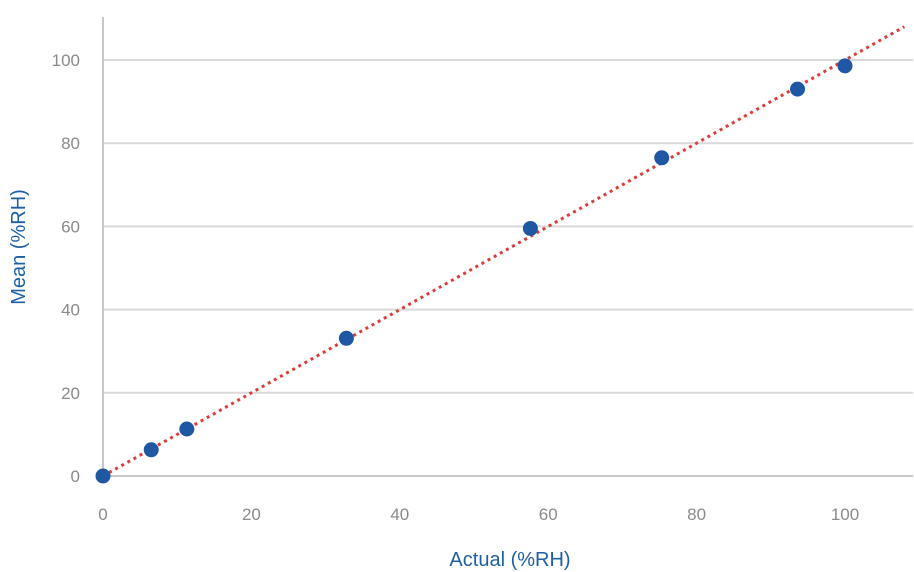  What do you see at coordinates (66, 268) in the screenshot?
I see `y-tick-labels: 0 20 40 60 80 100` at bounding box center [66, 268].